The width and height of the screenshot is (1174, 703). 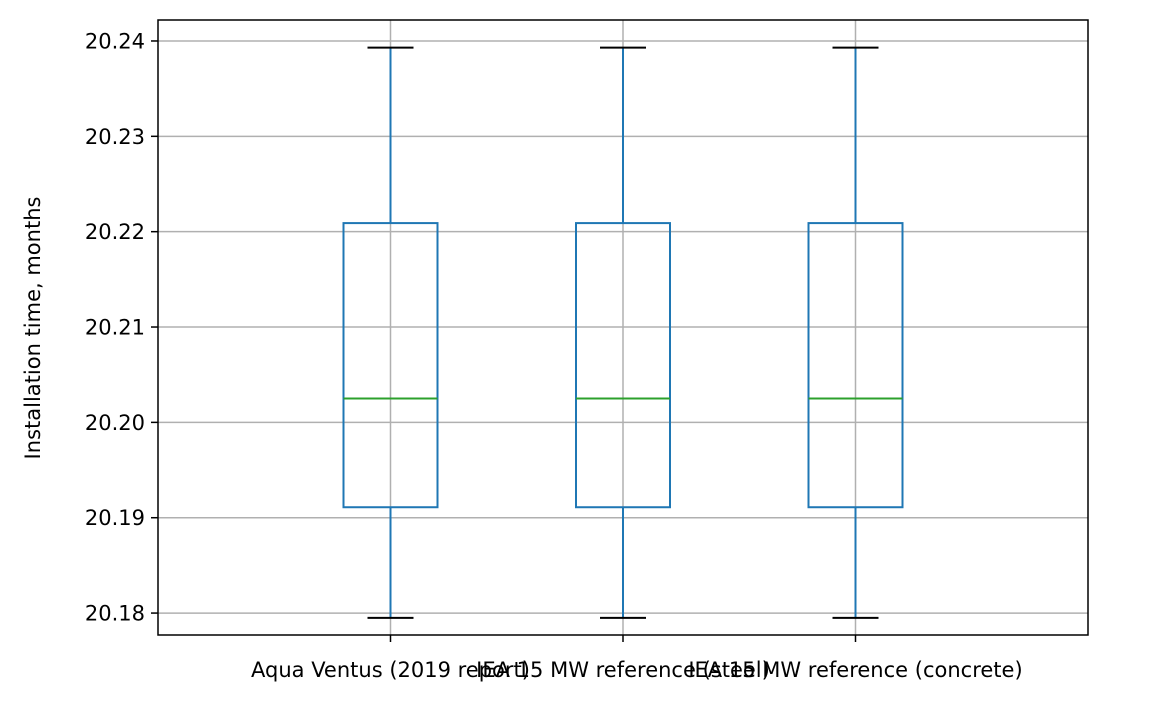 What do you see at coordinates (115, 232) in the screenshot?
I see `y-tick-label: 20.22` at bounding box center [115, 232].